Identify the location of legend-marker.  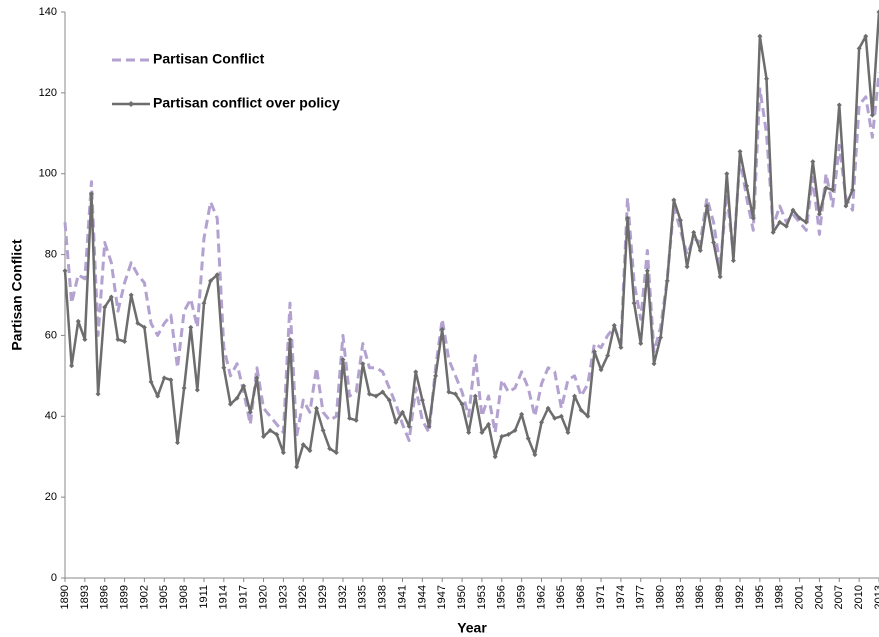
(131, 104).